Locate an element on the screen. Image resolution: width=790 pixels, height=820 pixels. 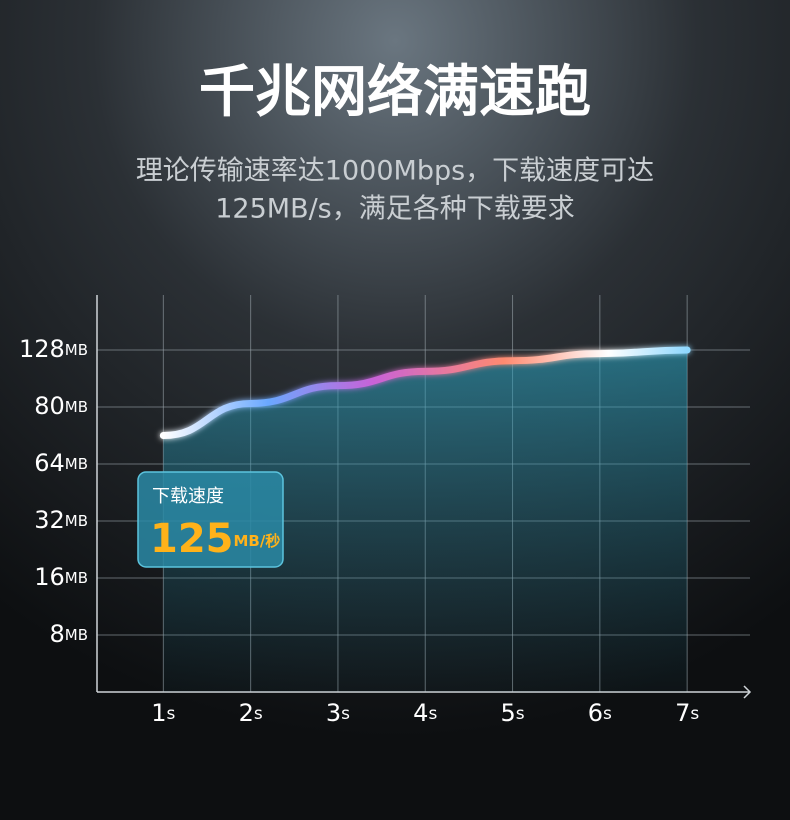
tick-value: 3 is located at coordinates (333, 713).